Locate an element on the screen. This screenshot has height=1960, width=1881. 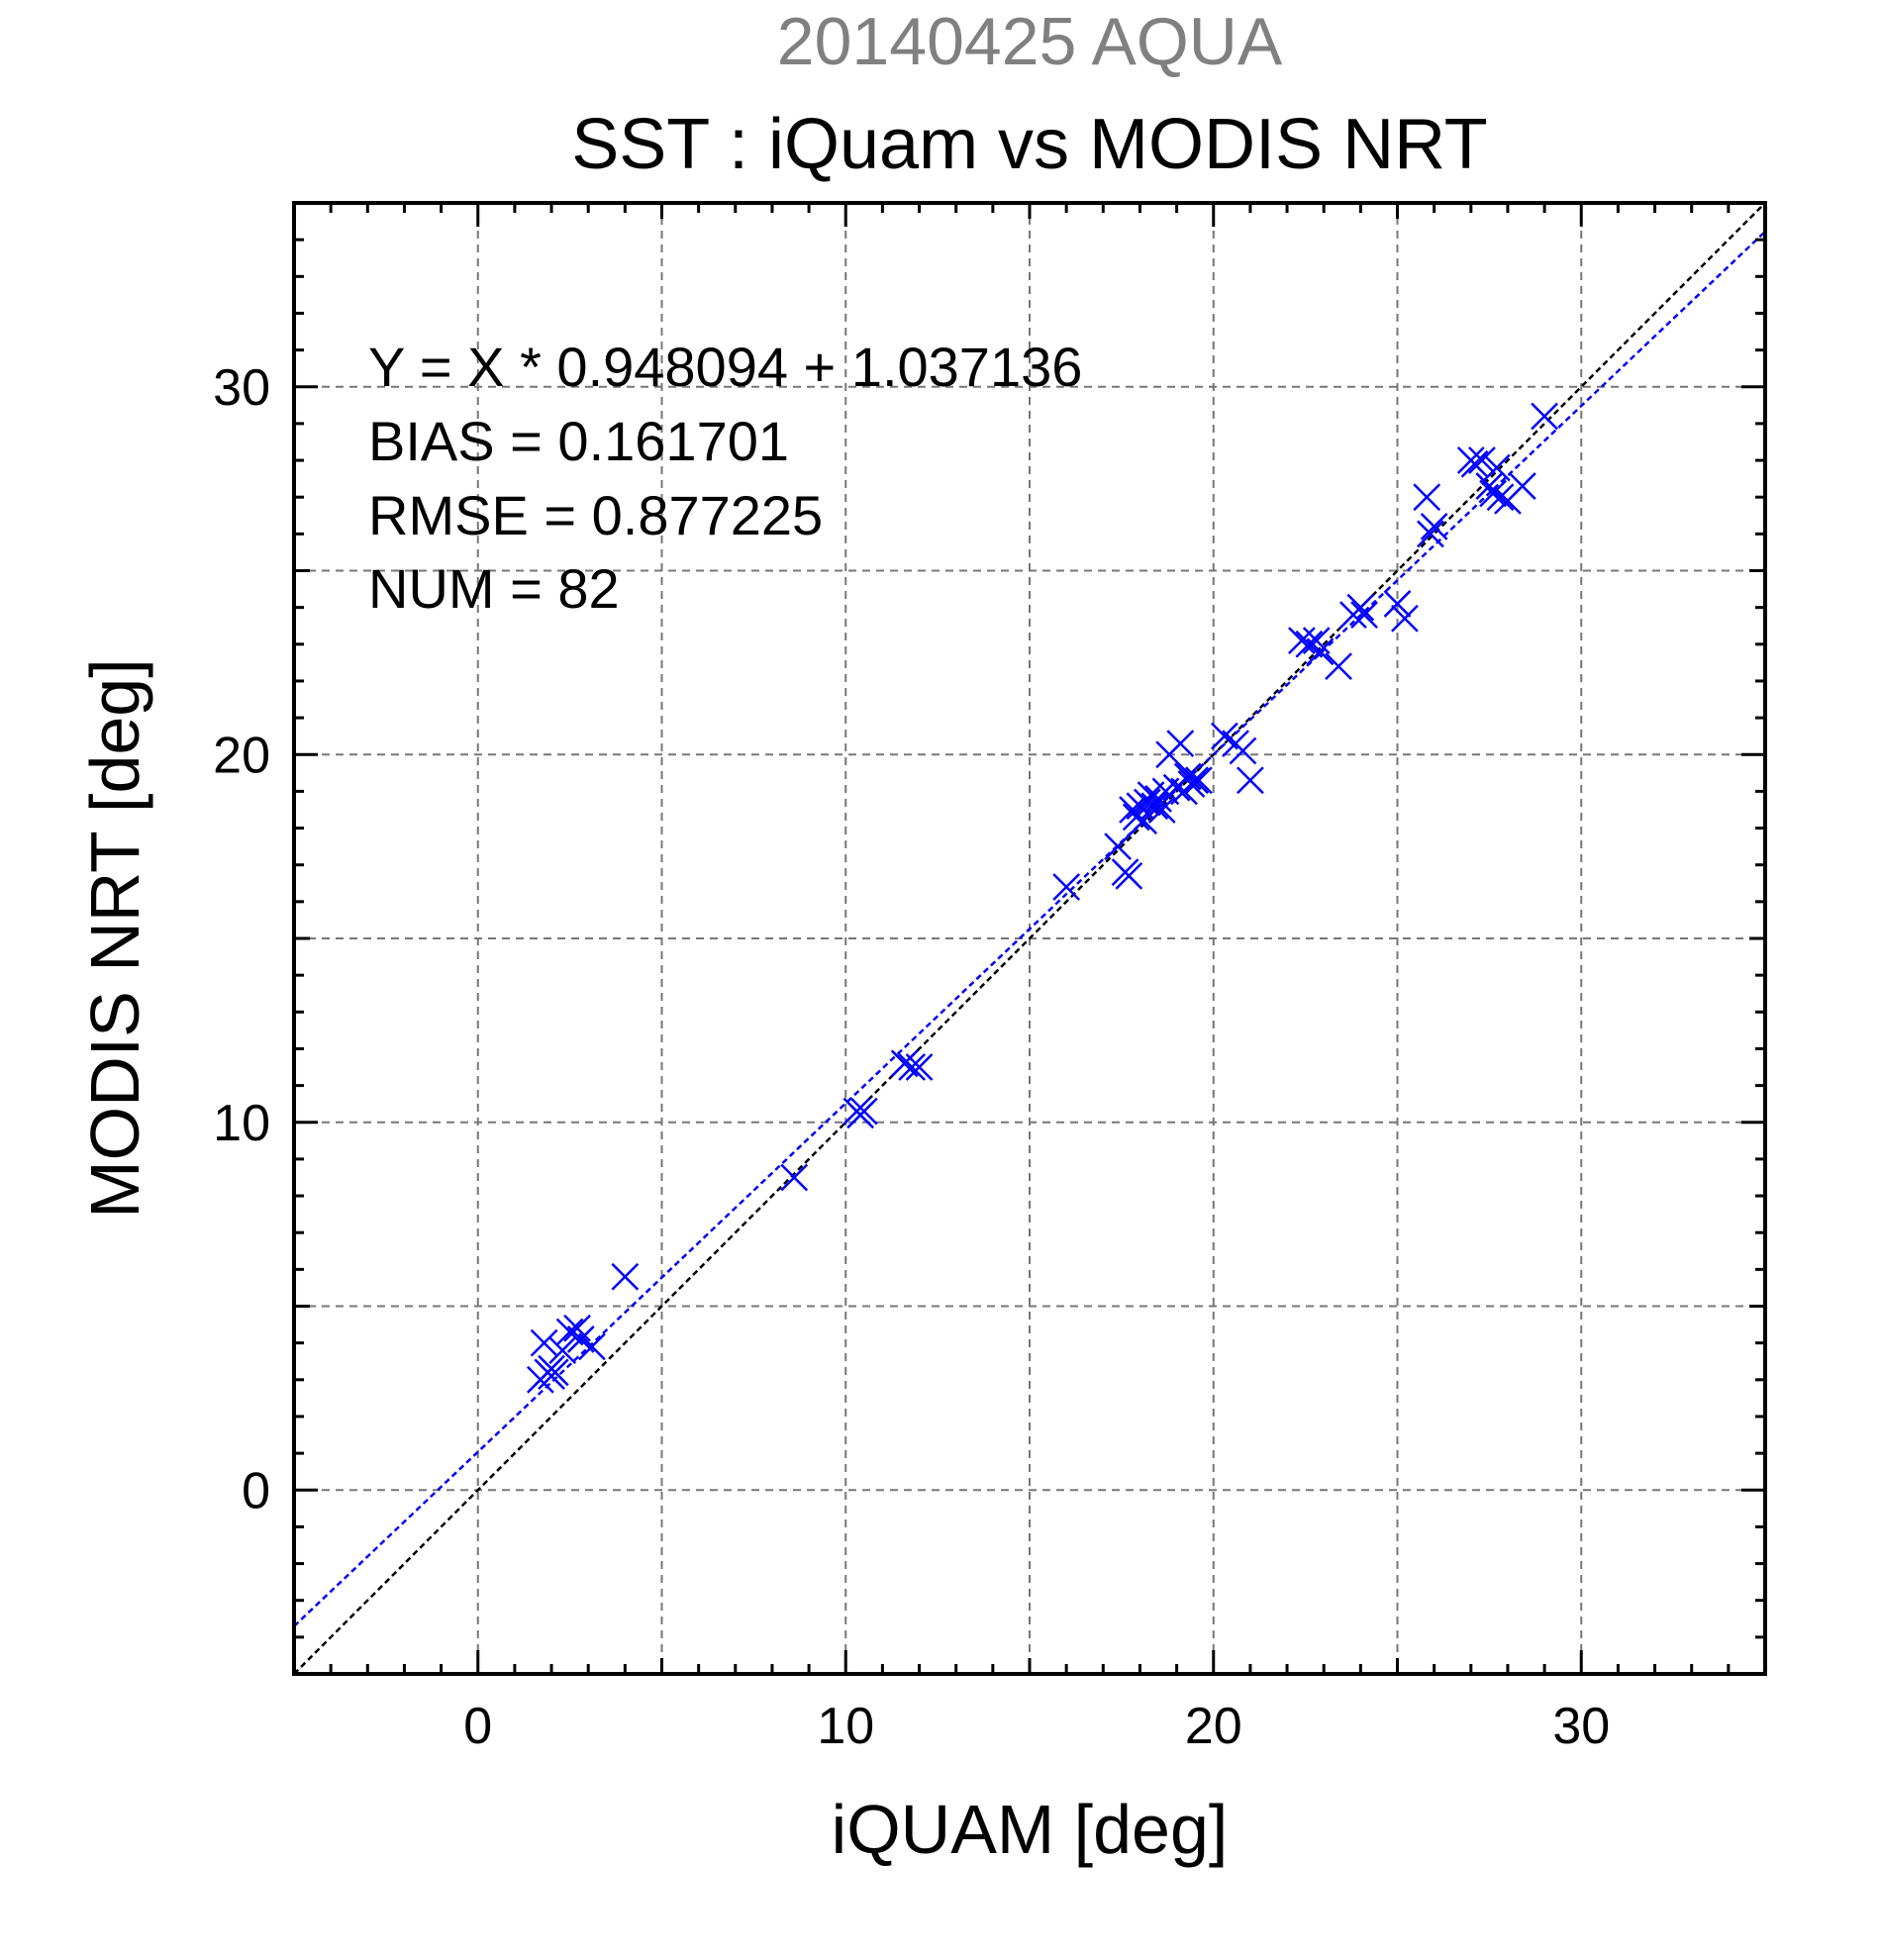
stats-regression: Y = X * 0.948094 + 1.037136 is located at coordinates (725, 367).